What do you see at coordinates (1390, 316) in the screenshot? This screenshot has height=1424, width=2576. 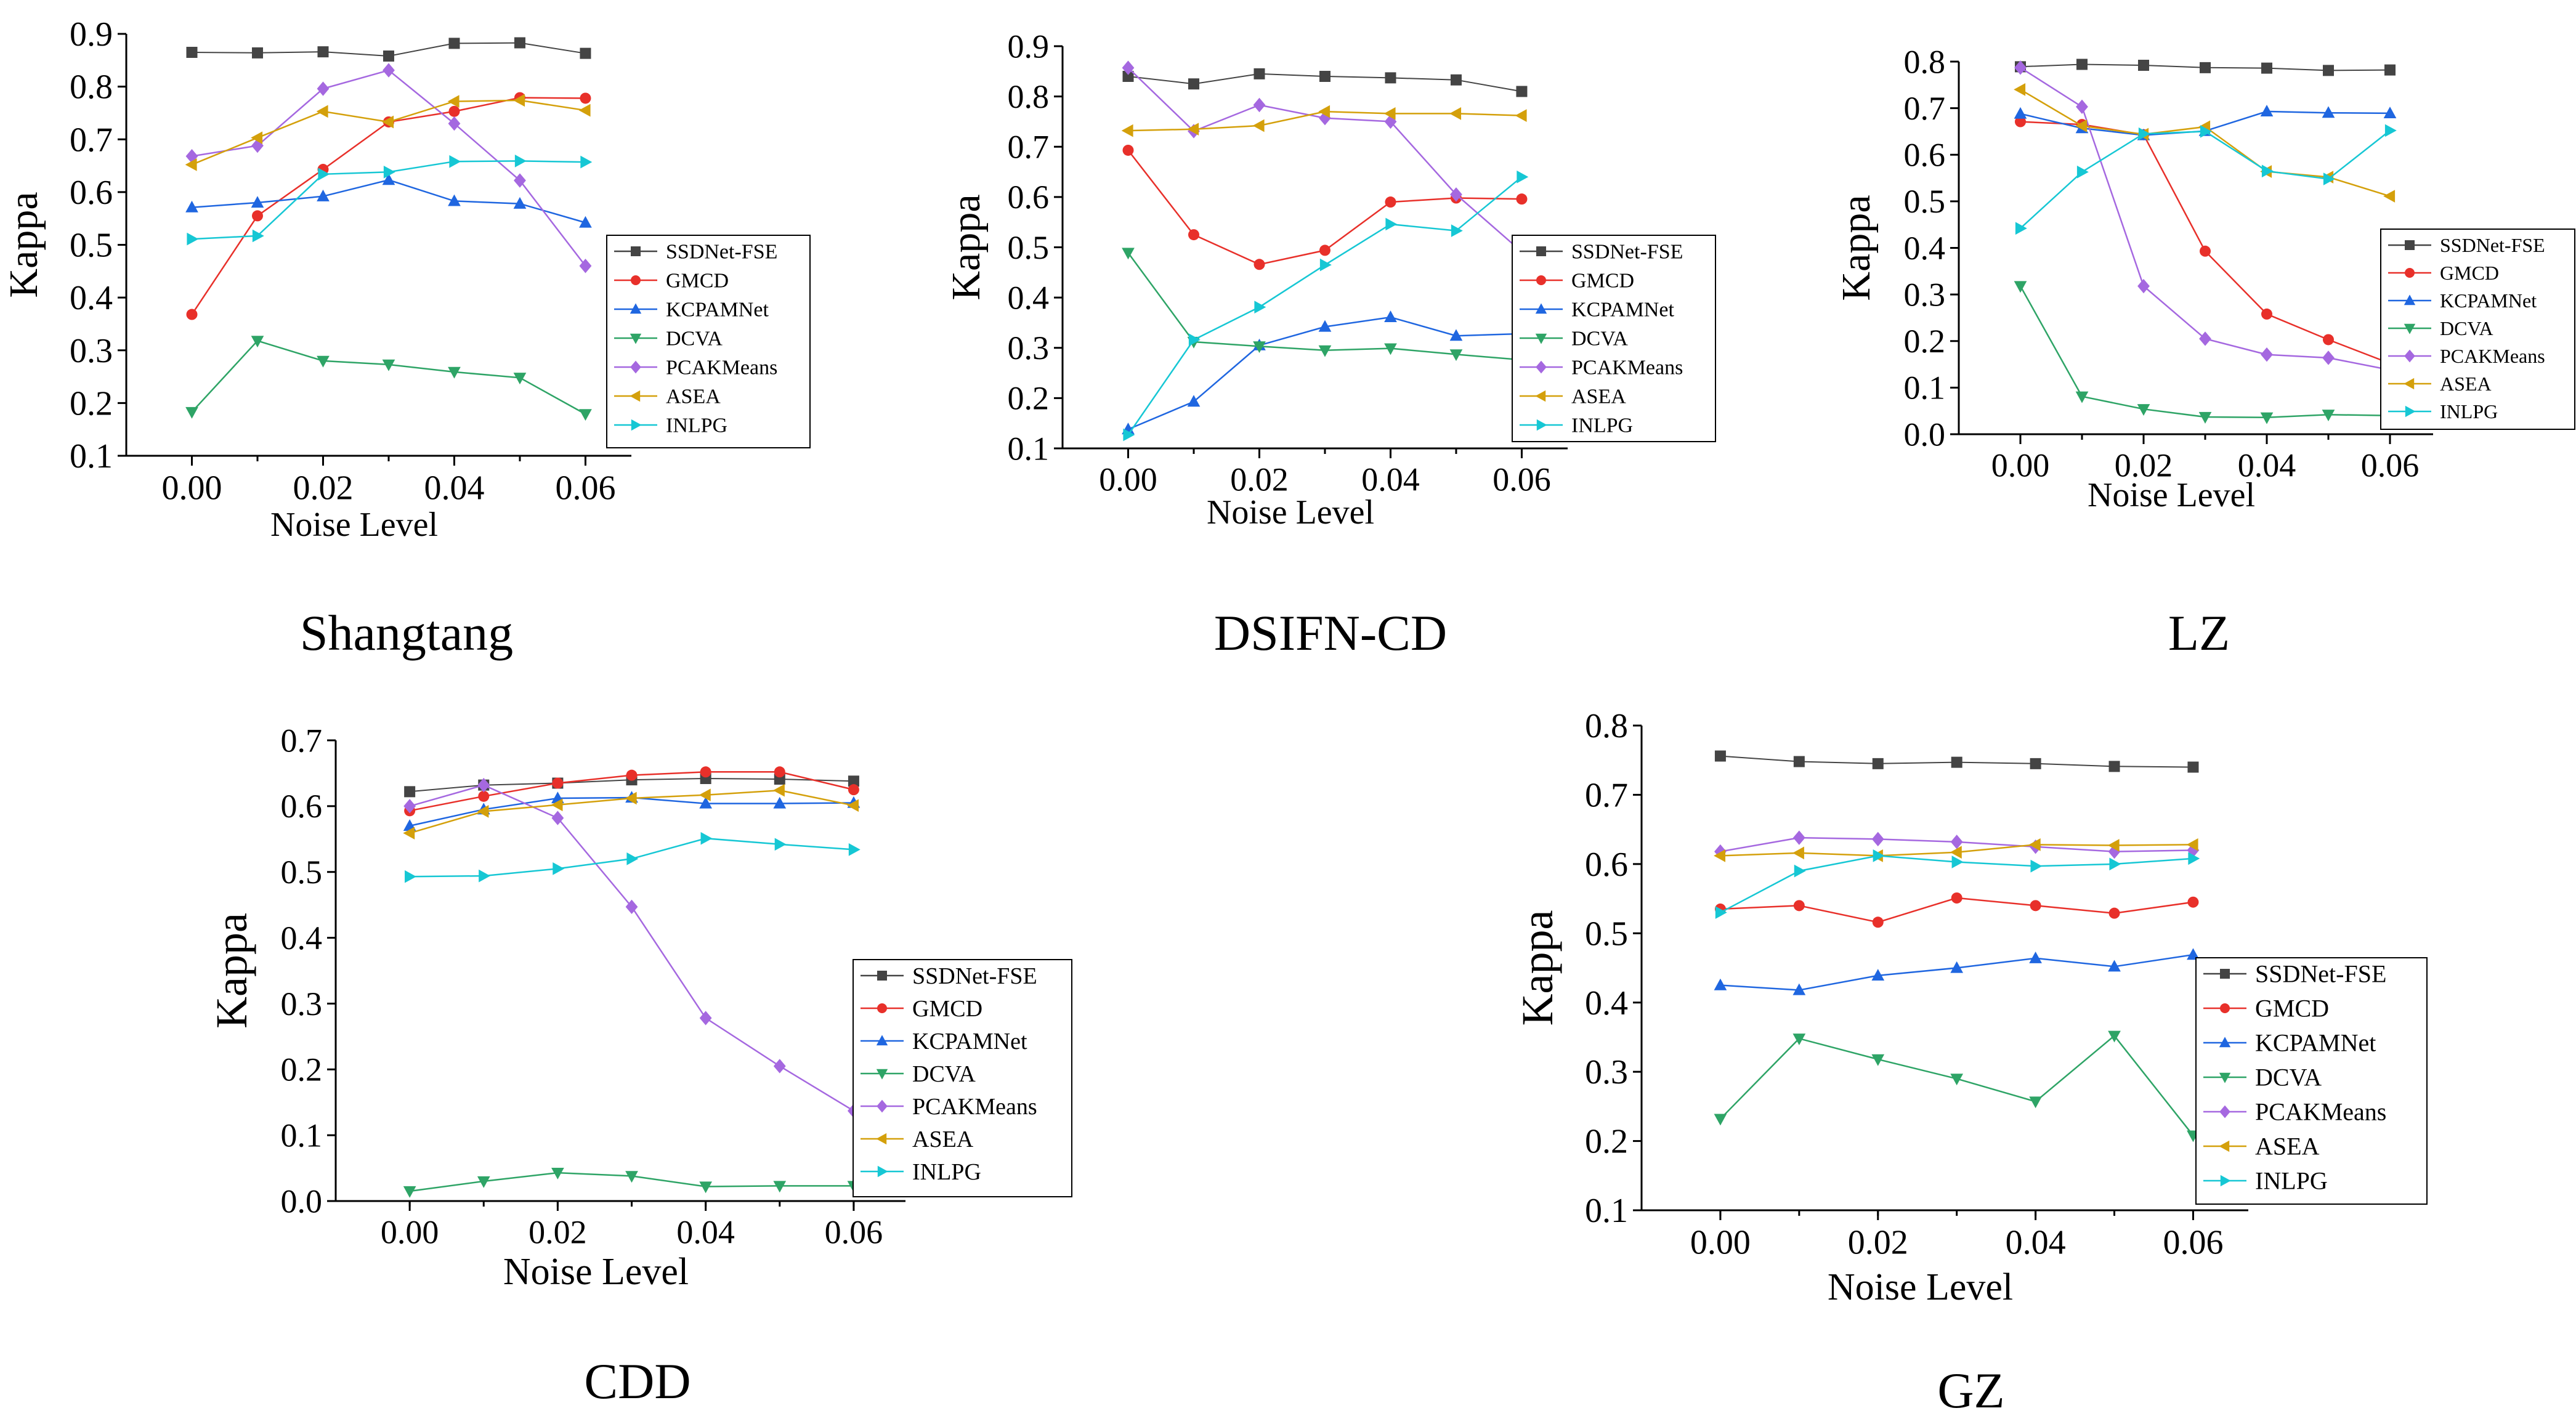 I see `dsifn-cd-kcpamnet-point` at bounding box center [1390, 316].